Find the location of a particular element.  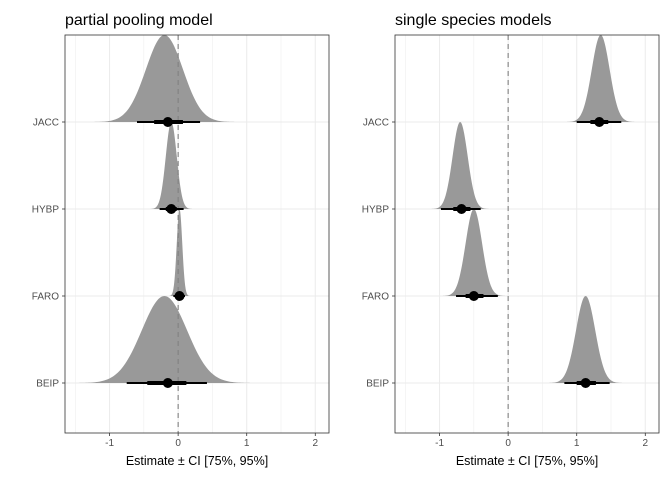

panel-title: partial pooling model is located at coordinates (139, 20).